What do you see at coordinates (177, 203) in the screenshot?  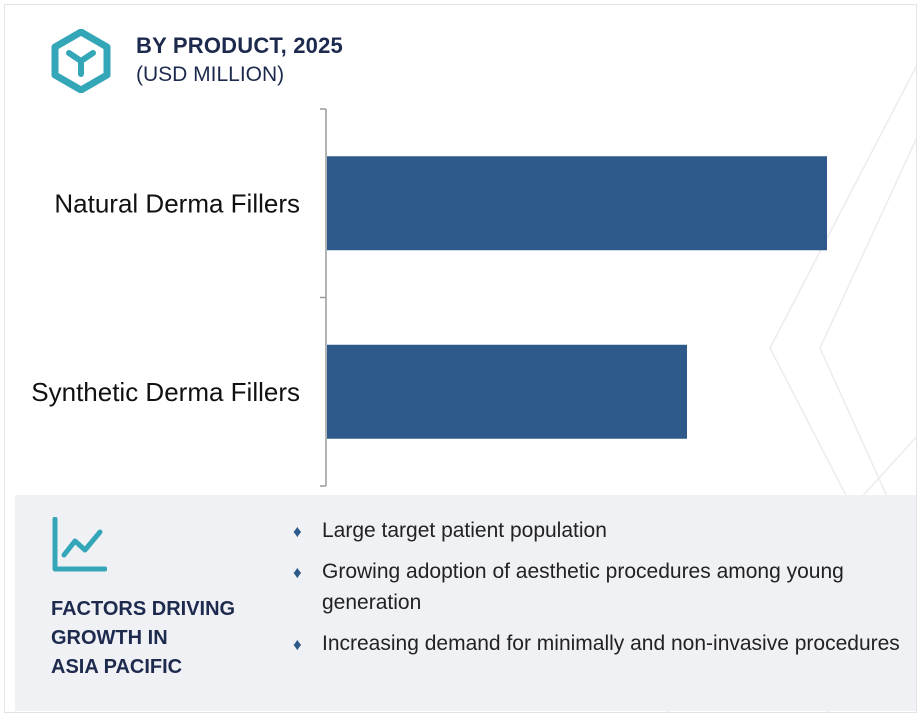 I see `category-label: Natural Derma Fillers` at bounding box center [177, 203].